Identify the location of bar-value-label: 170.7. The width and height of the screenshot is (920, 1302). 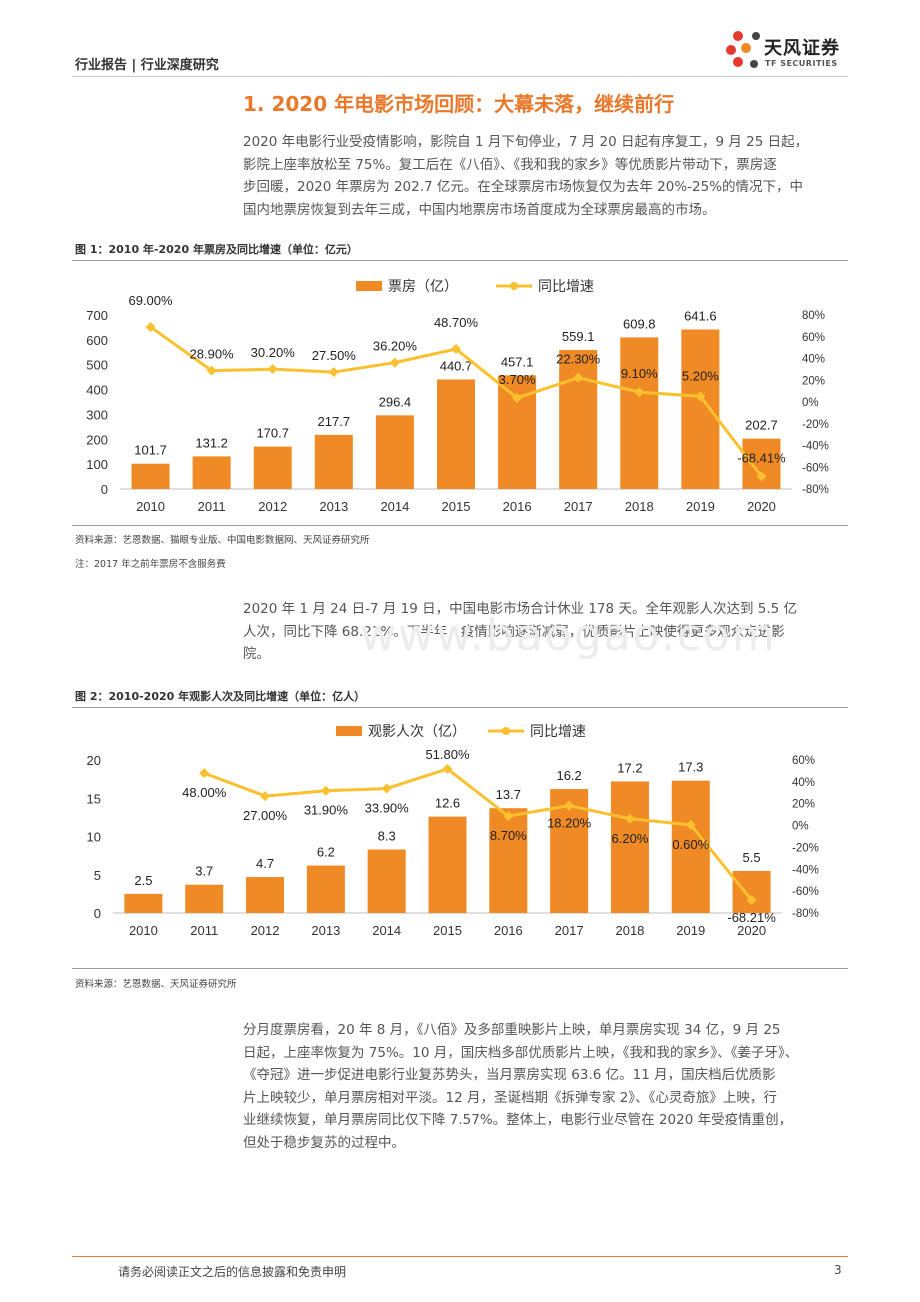
(272, 433).